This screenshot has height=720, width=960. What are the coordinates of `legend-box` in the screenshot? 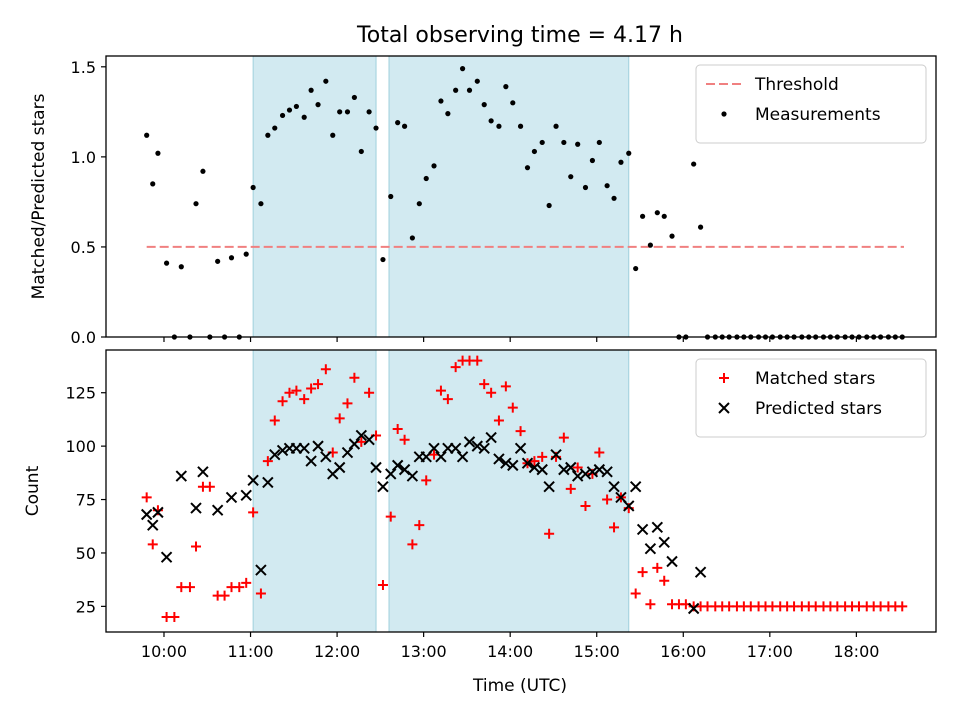 It's located at (811, 398).